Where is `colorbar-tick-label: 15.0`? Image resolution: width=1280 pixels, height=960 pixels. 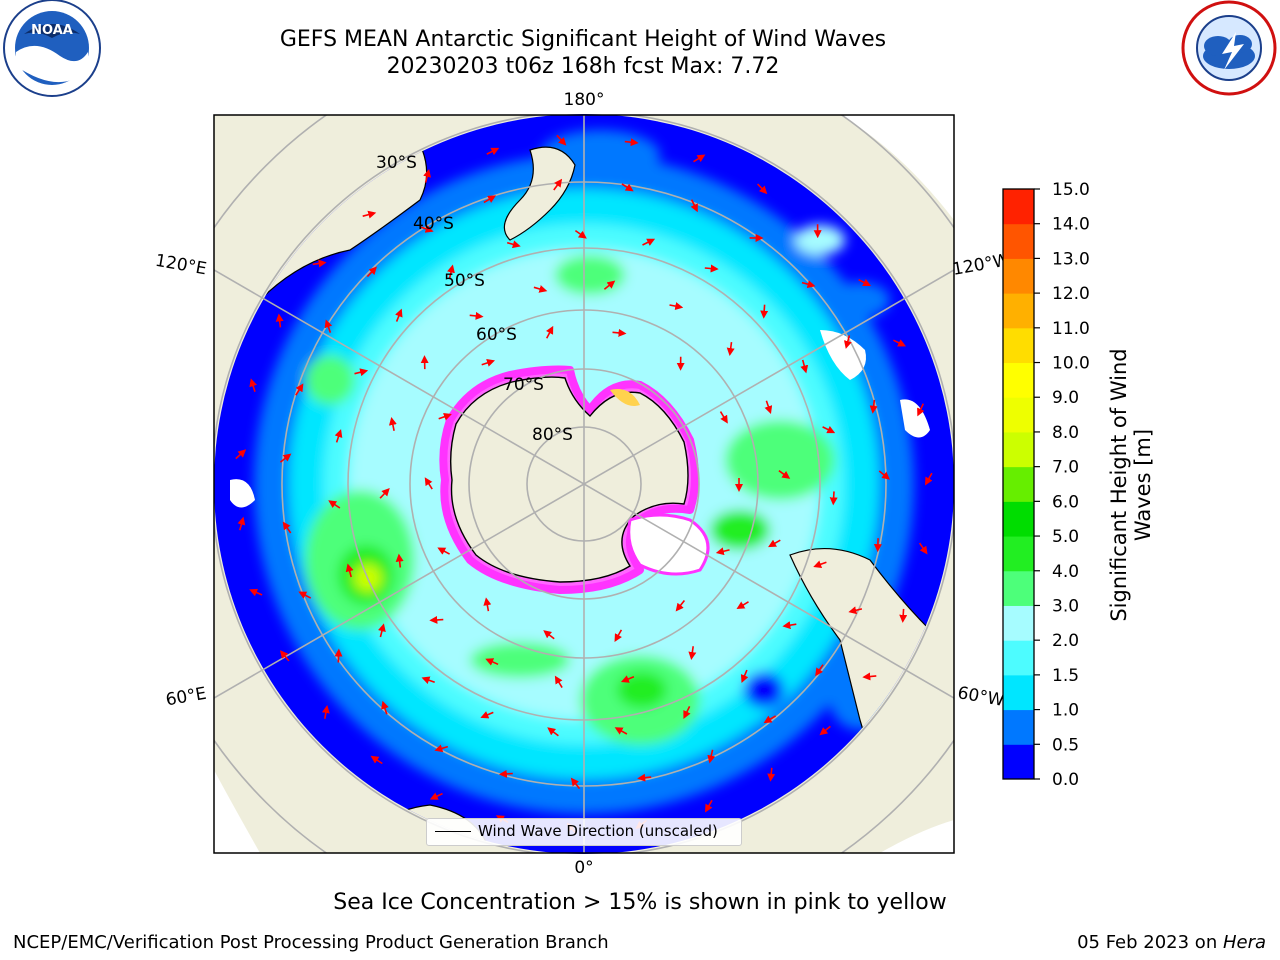
colorbar-tick-label: 15.0 is located at coordinates (1071, 190).